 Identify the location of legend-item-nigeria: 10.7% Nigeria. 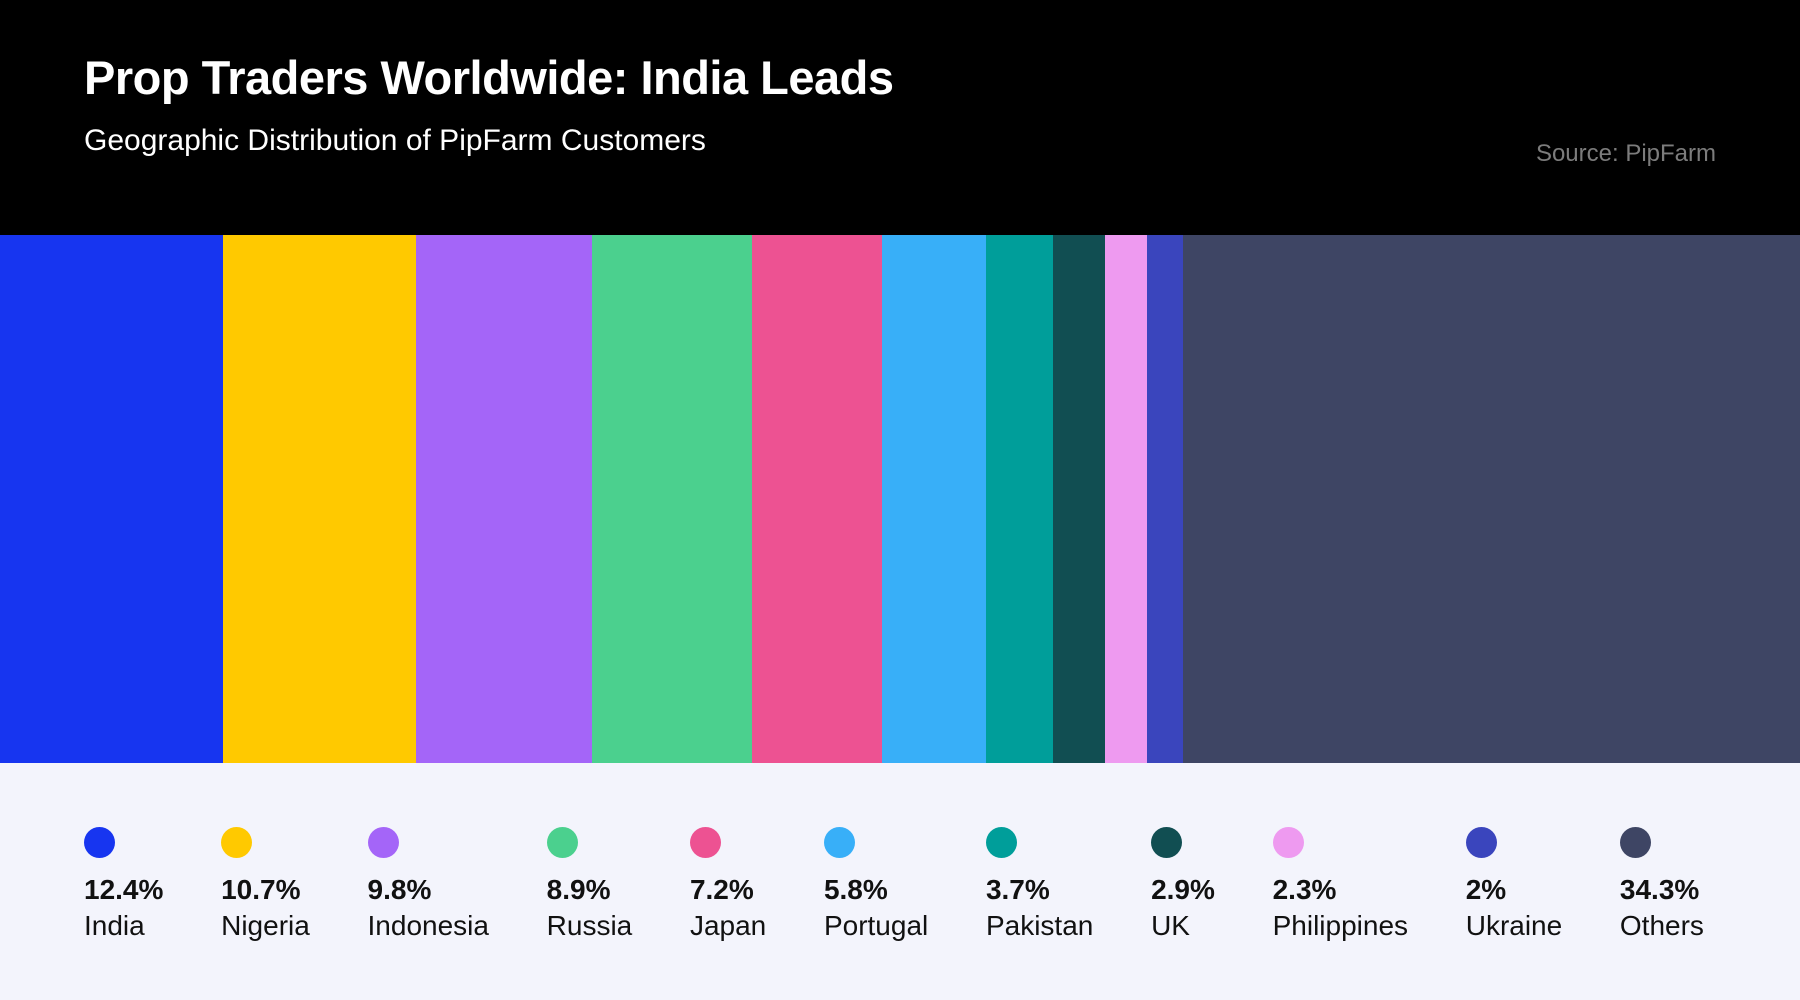
(265, 886).